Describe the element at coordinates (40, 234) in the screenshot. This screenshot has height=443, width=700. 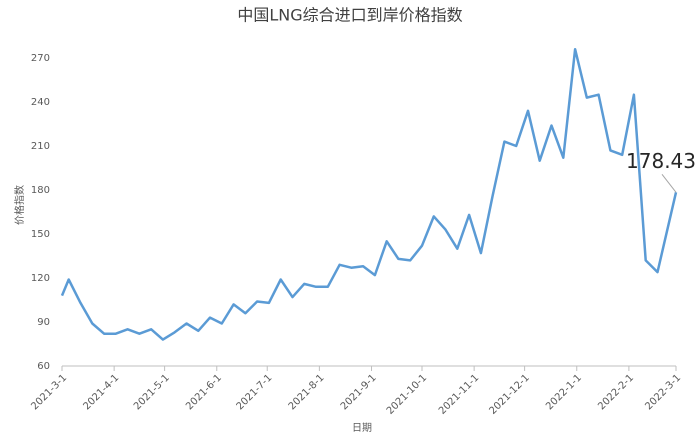
I see `y-tick-label: 150` at that location.